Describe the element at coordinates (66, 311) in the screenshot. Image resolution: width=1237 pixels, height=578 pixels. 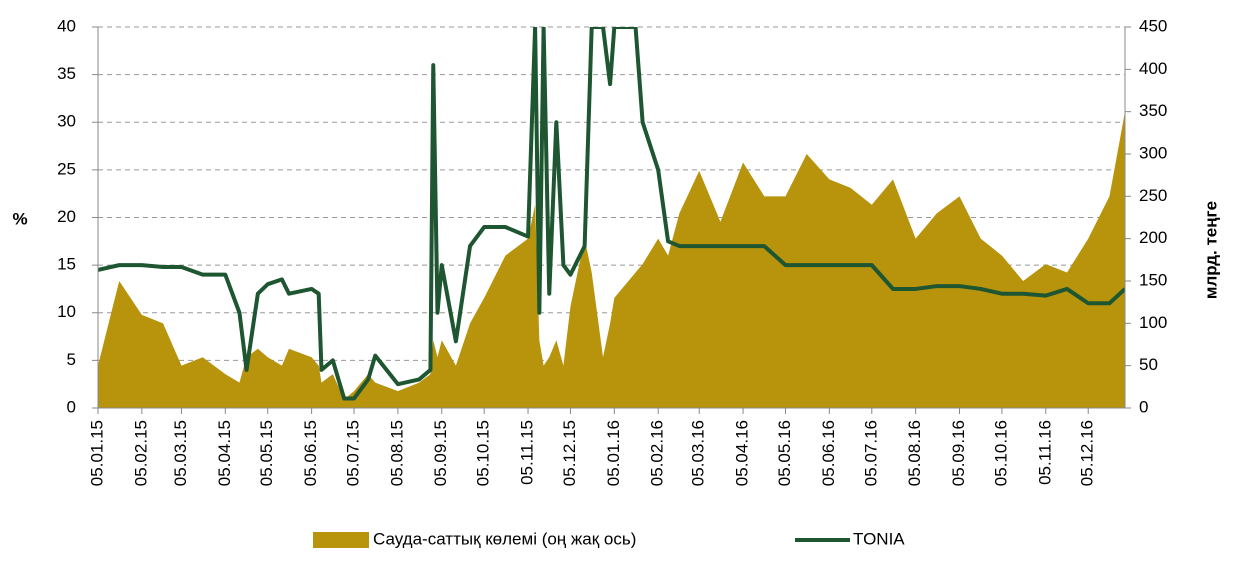
I see `y-tick-label: 10` at that location.